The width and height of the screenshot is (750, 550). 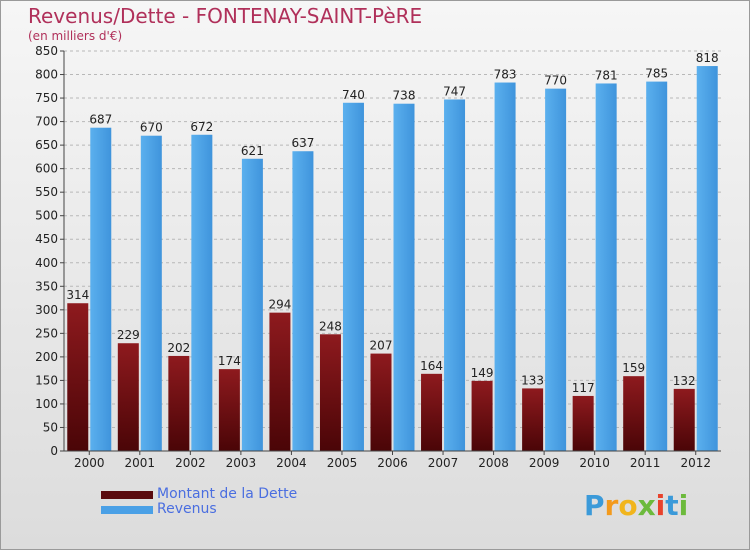 What do you see at coordinates (628, 505) in the screenshot?
I see `logo-letter: o` at bounding box center [628, 505].